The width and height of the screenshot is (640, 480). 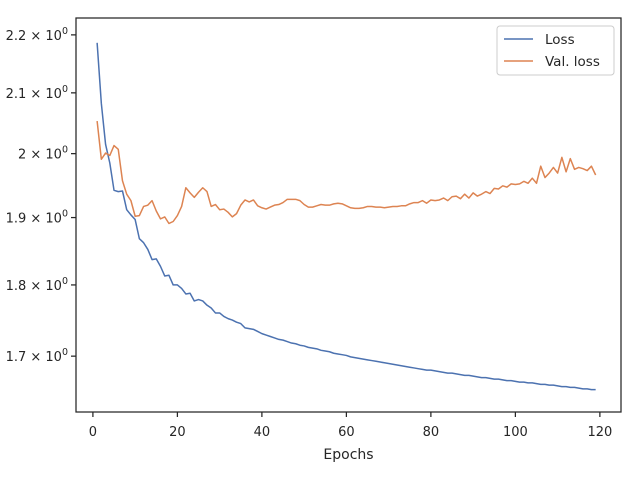 What do you see at coordinates (43, 154) in the screenshot?
I see `y-tick-label: 2 × 100` at bounding box center [43, 154].